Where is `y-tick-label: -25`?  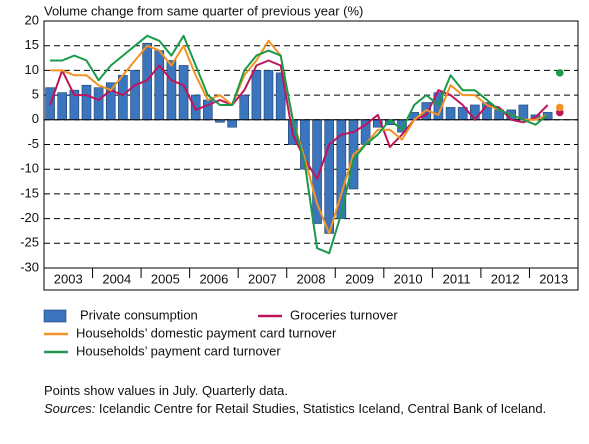
y-tick-label: -25 is located at coordinates (29, 242).